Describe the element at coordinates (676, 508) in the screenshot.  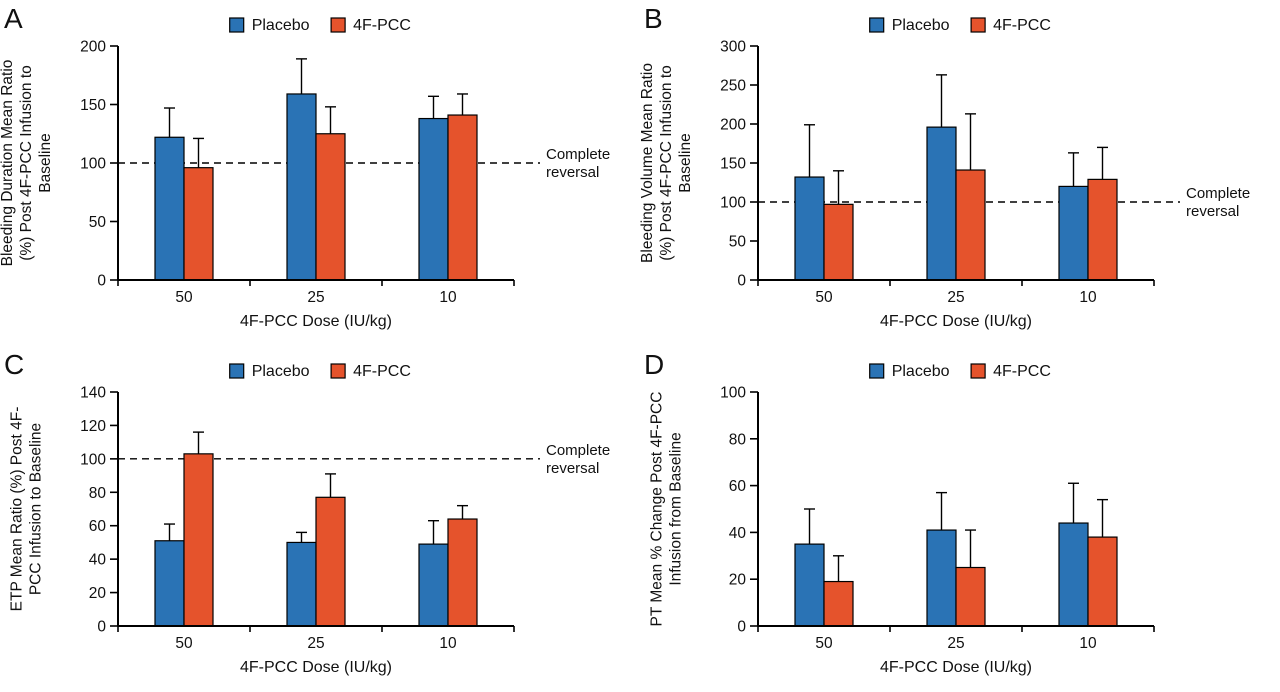
I see `y-axis-label: Infusion from Baseline` at that location.